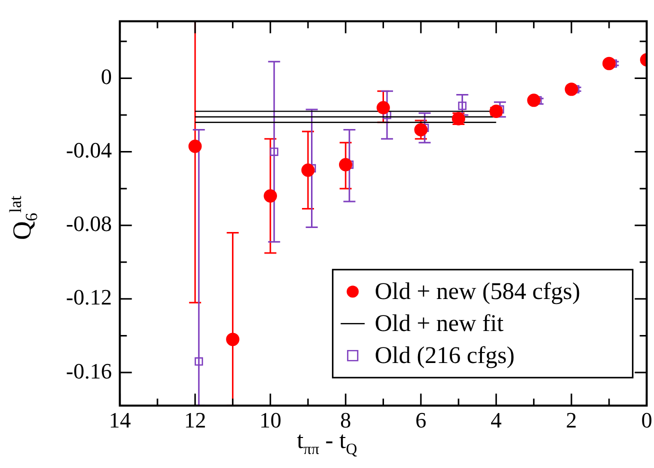 The width and height of the screenshot is (654, 468). I want to click on x-tick-label: 6, so click(420, 420).